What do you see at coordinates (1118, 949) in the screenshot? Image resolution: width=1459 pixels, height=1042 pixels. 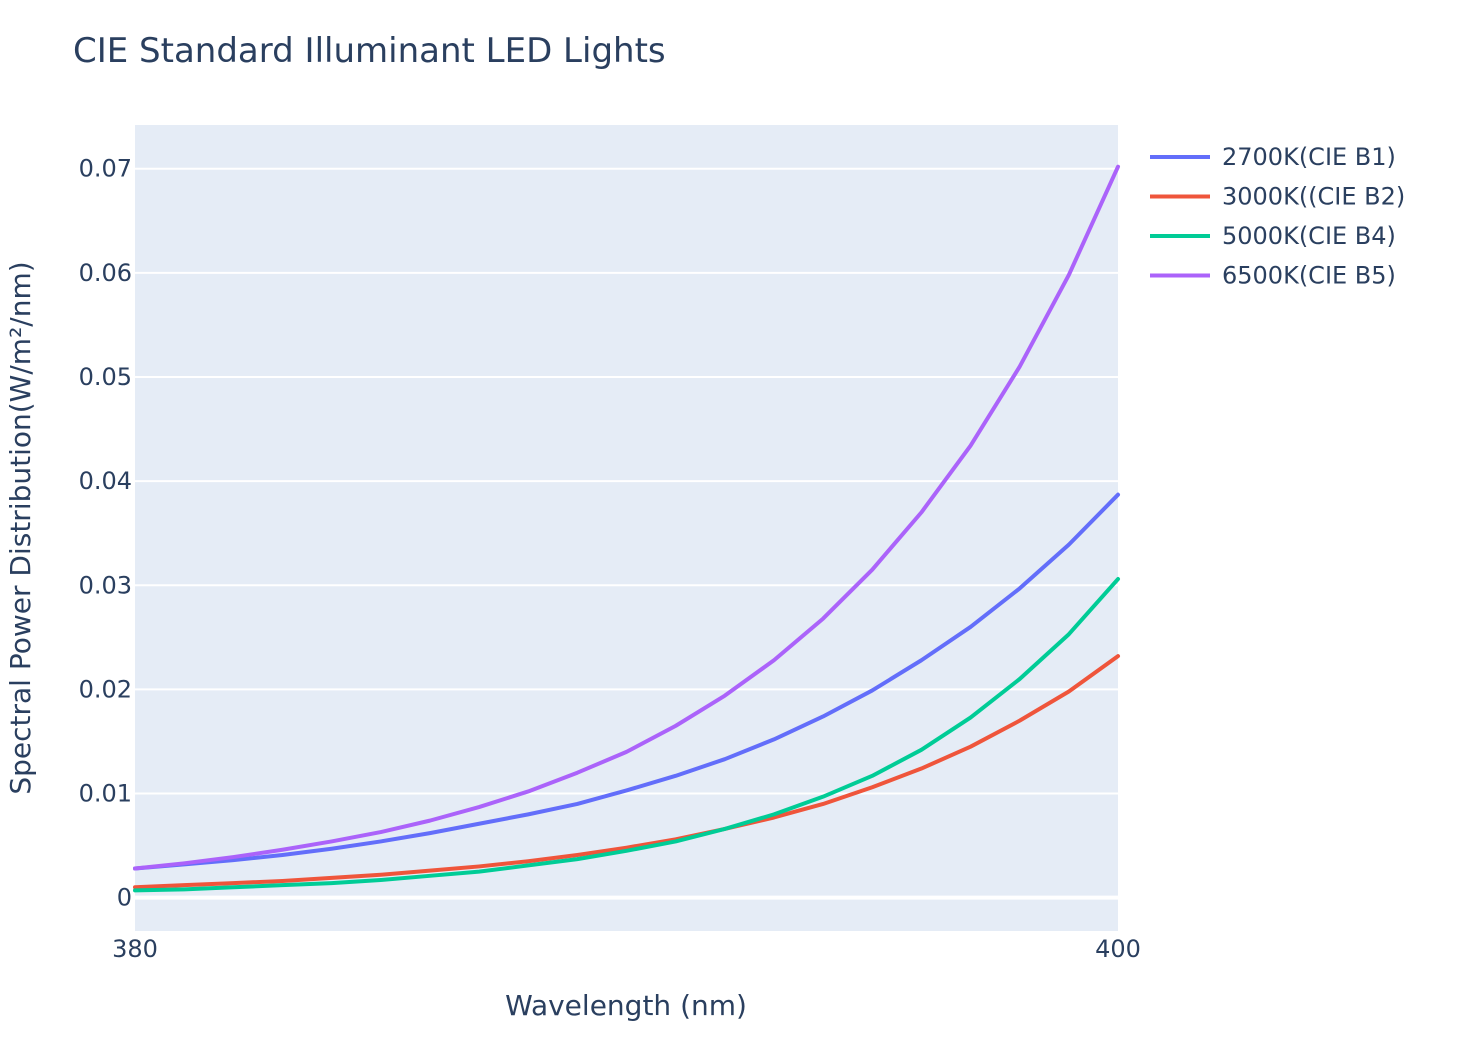 I see `x-tick-label: 400` at bounding box center [1118, 949].